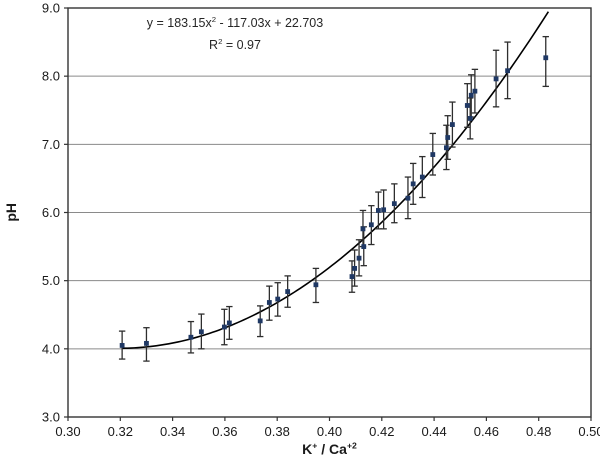 The height and width of the screenshot is (466, 600). I want to click on svg-text: 0.34, so click(172, 431).